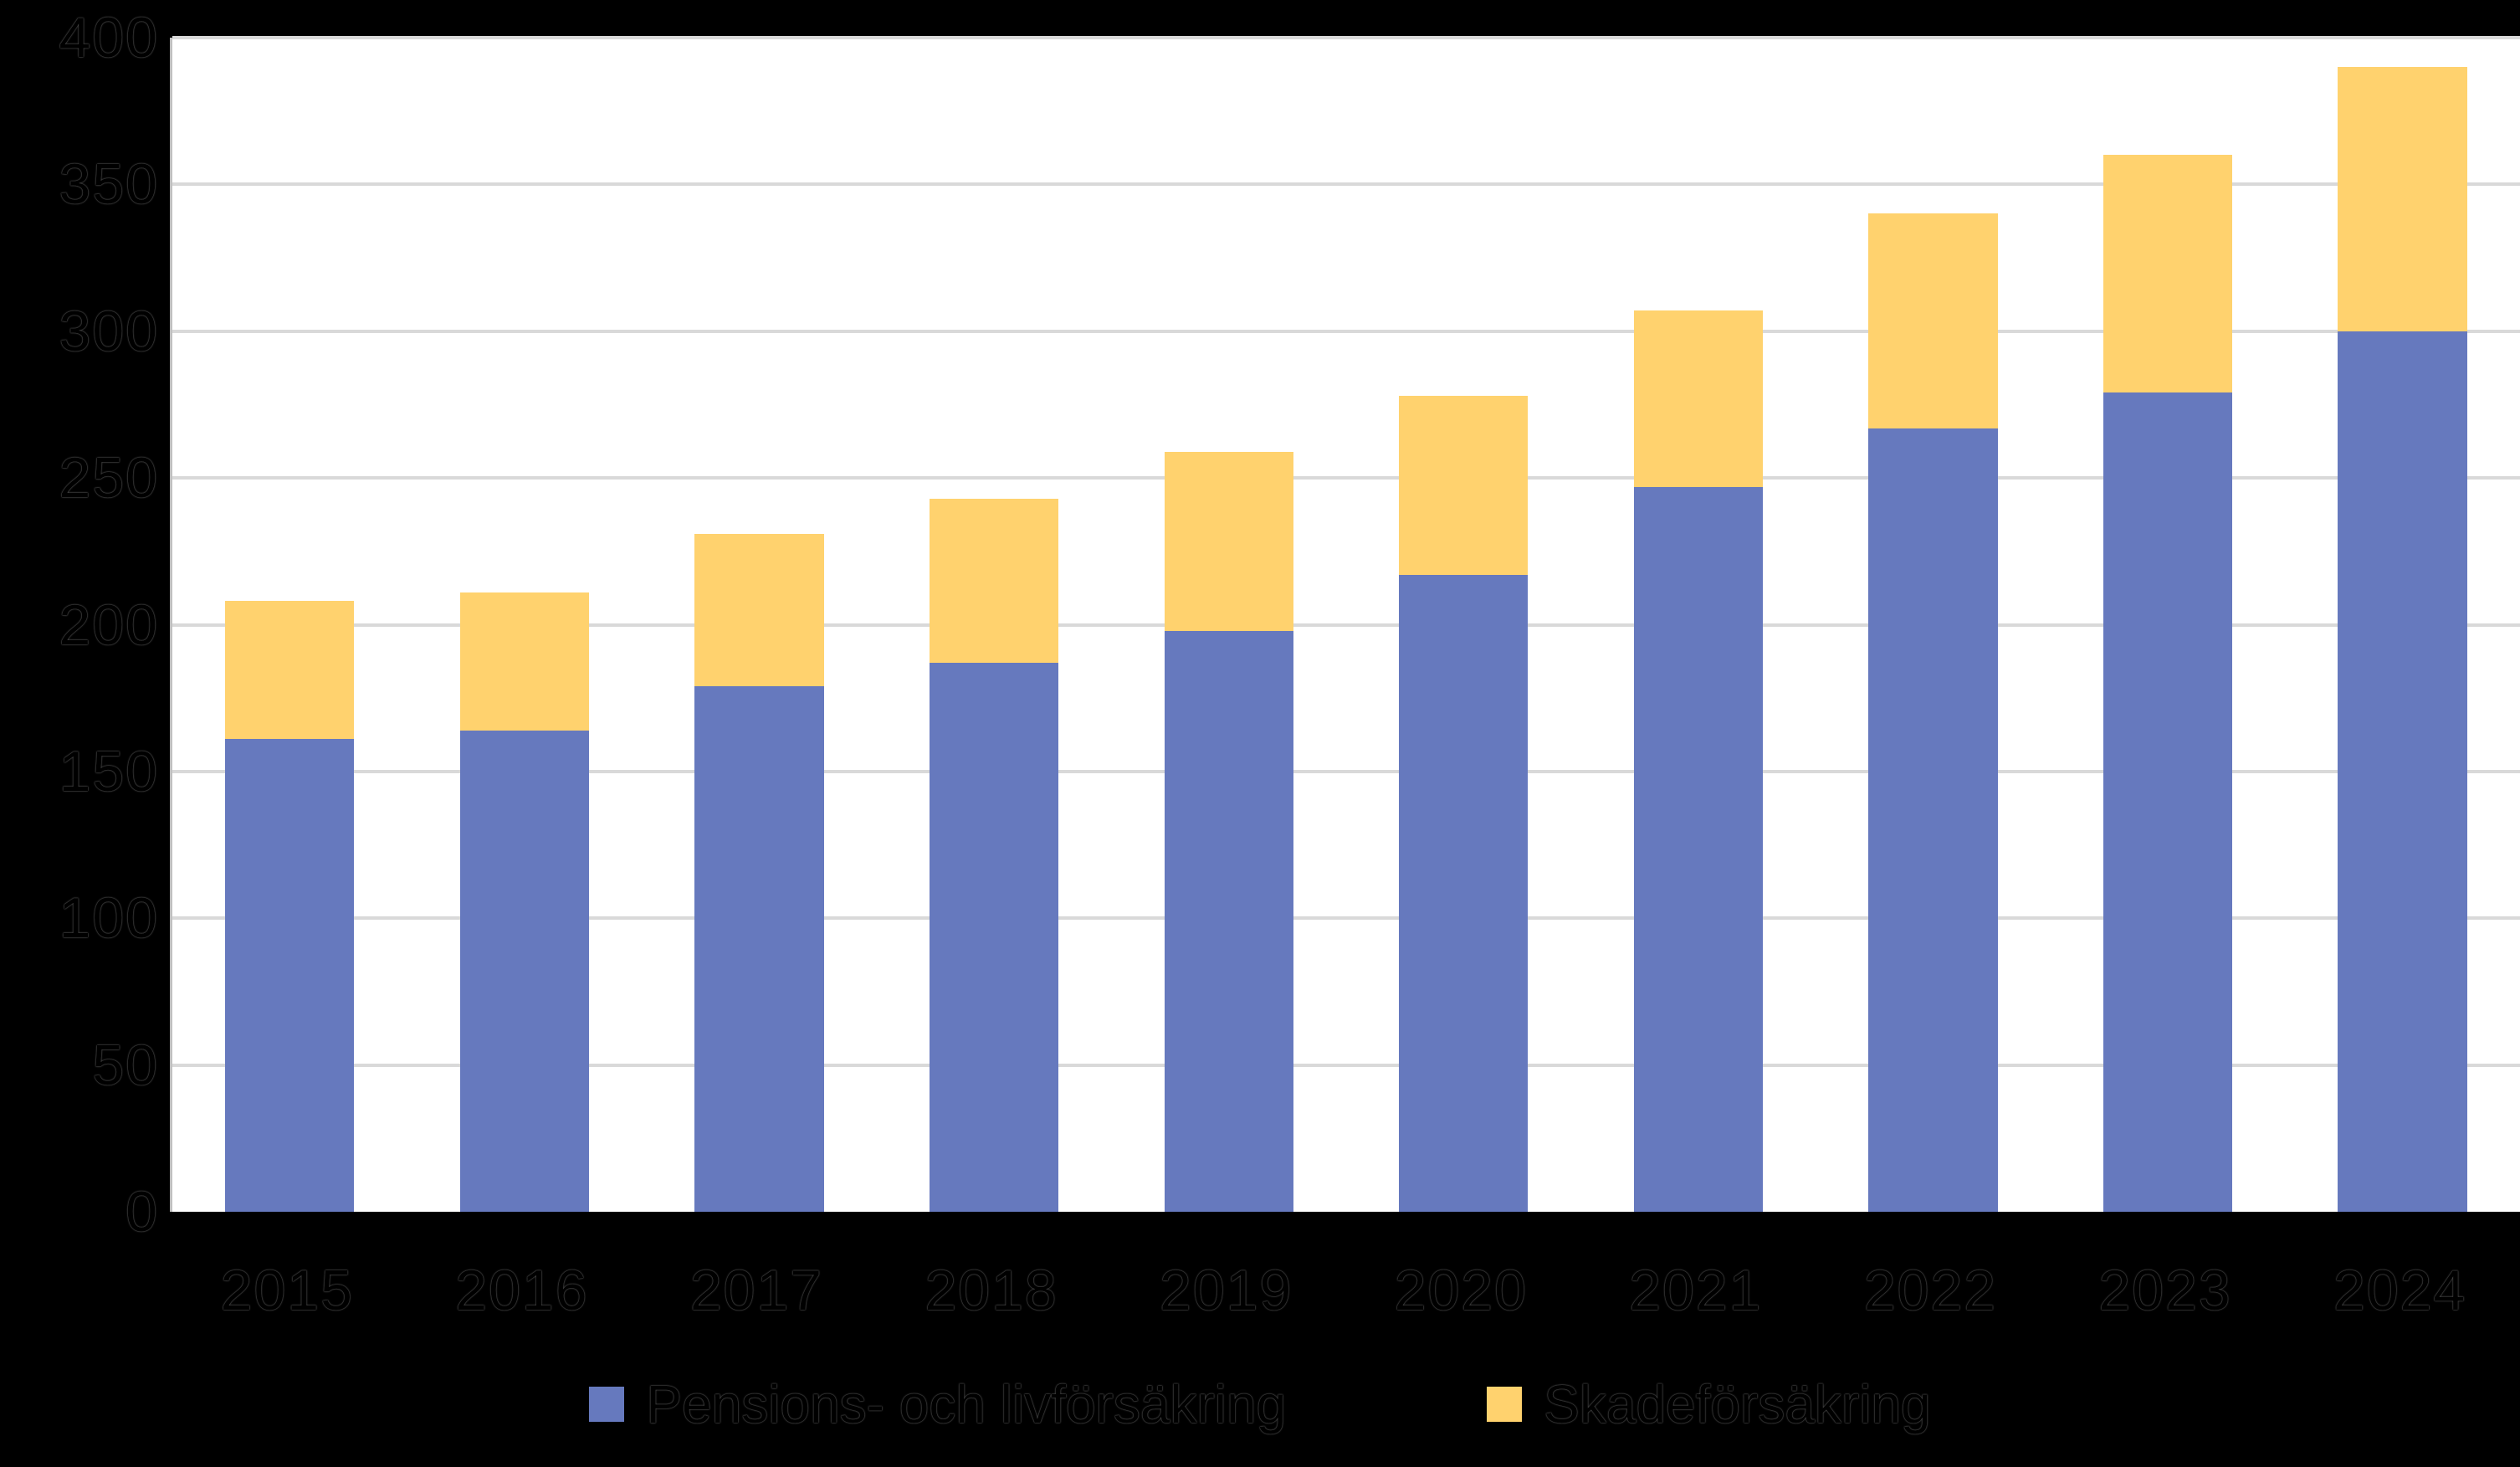 The width and height of the screenshot is (2520, 1467). Describe the element at coordinates (1226, 1290) in the screenshot. I see `x-axis-label-2019: 2019` at that location.